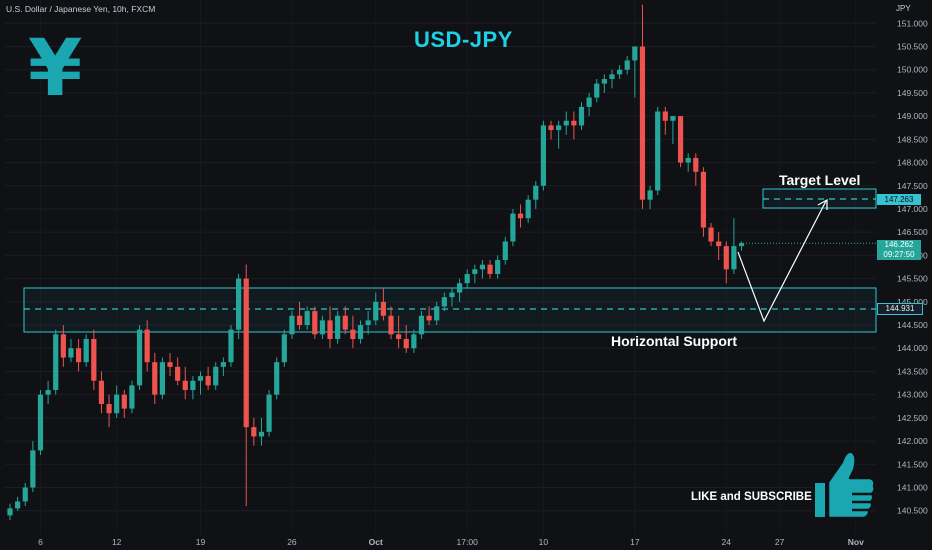 This screenshot has width=932, height=550. What do you see at coordinates (912, 93) in the screenshot?
I see `y-tick-label: 149.500` at bounding box center [912, 93].